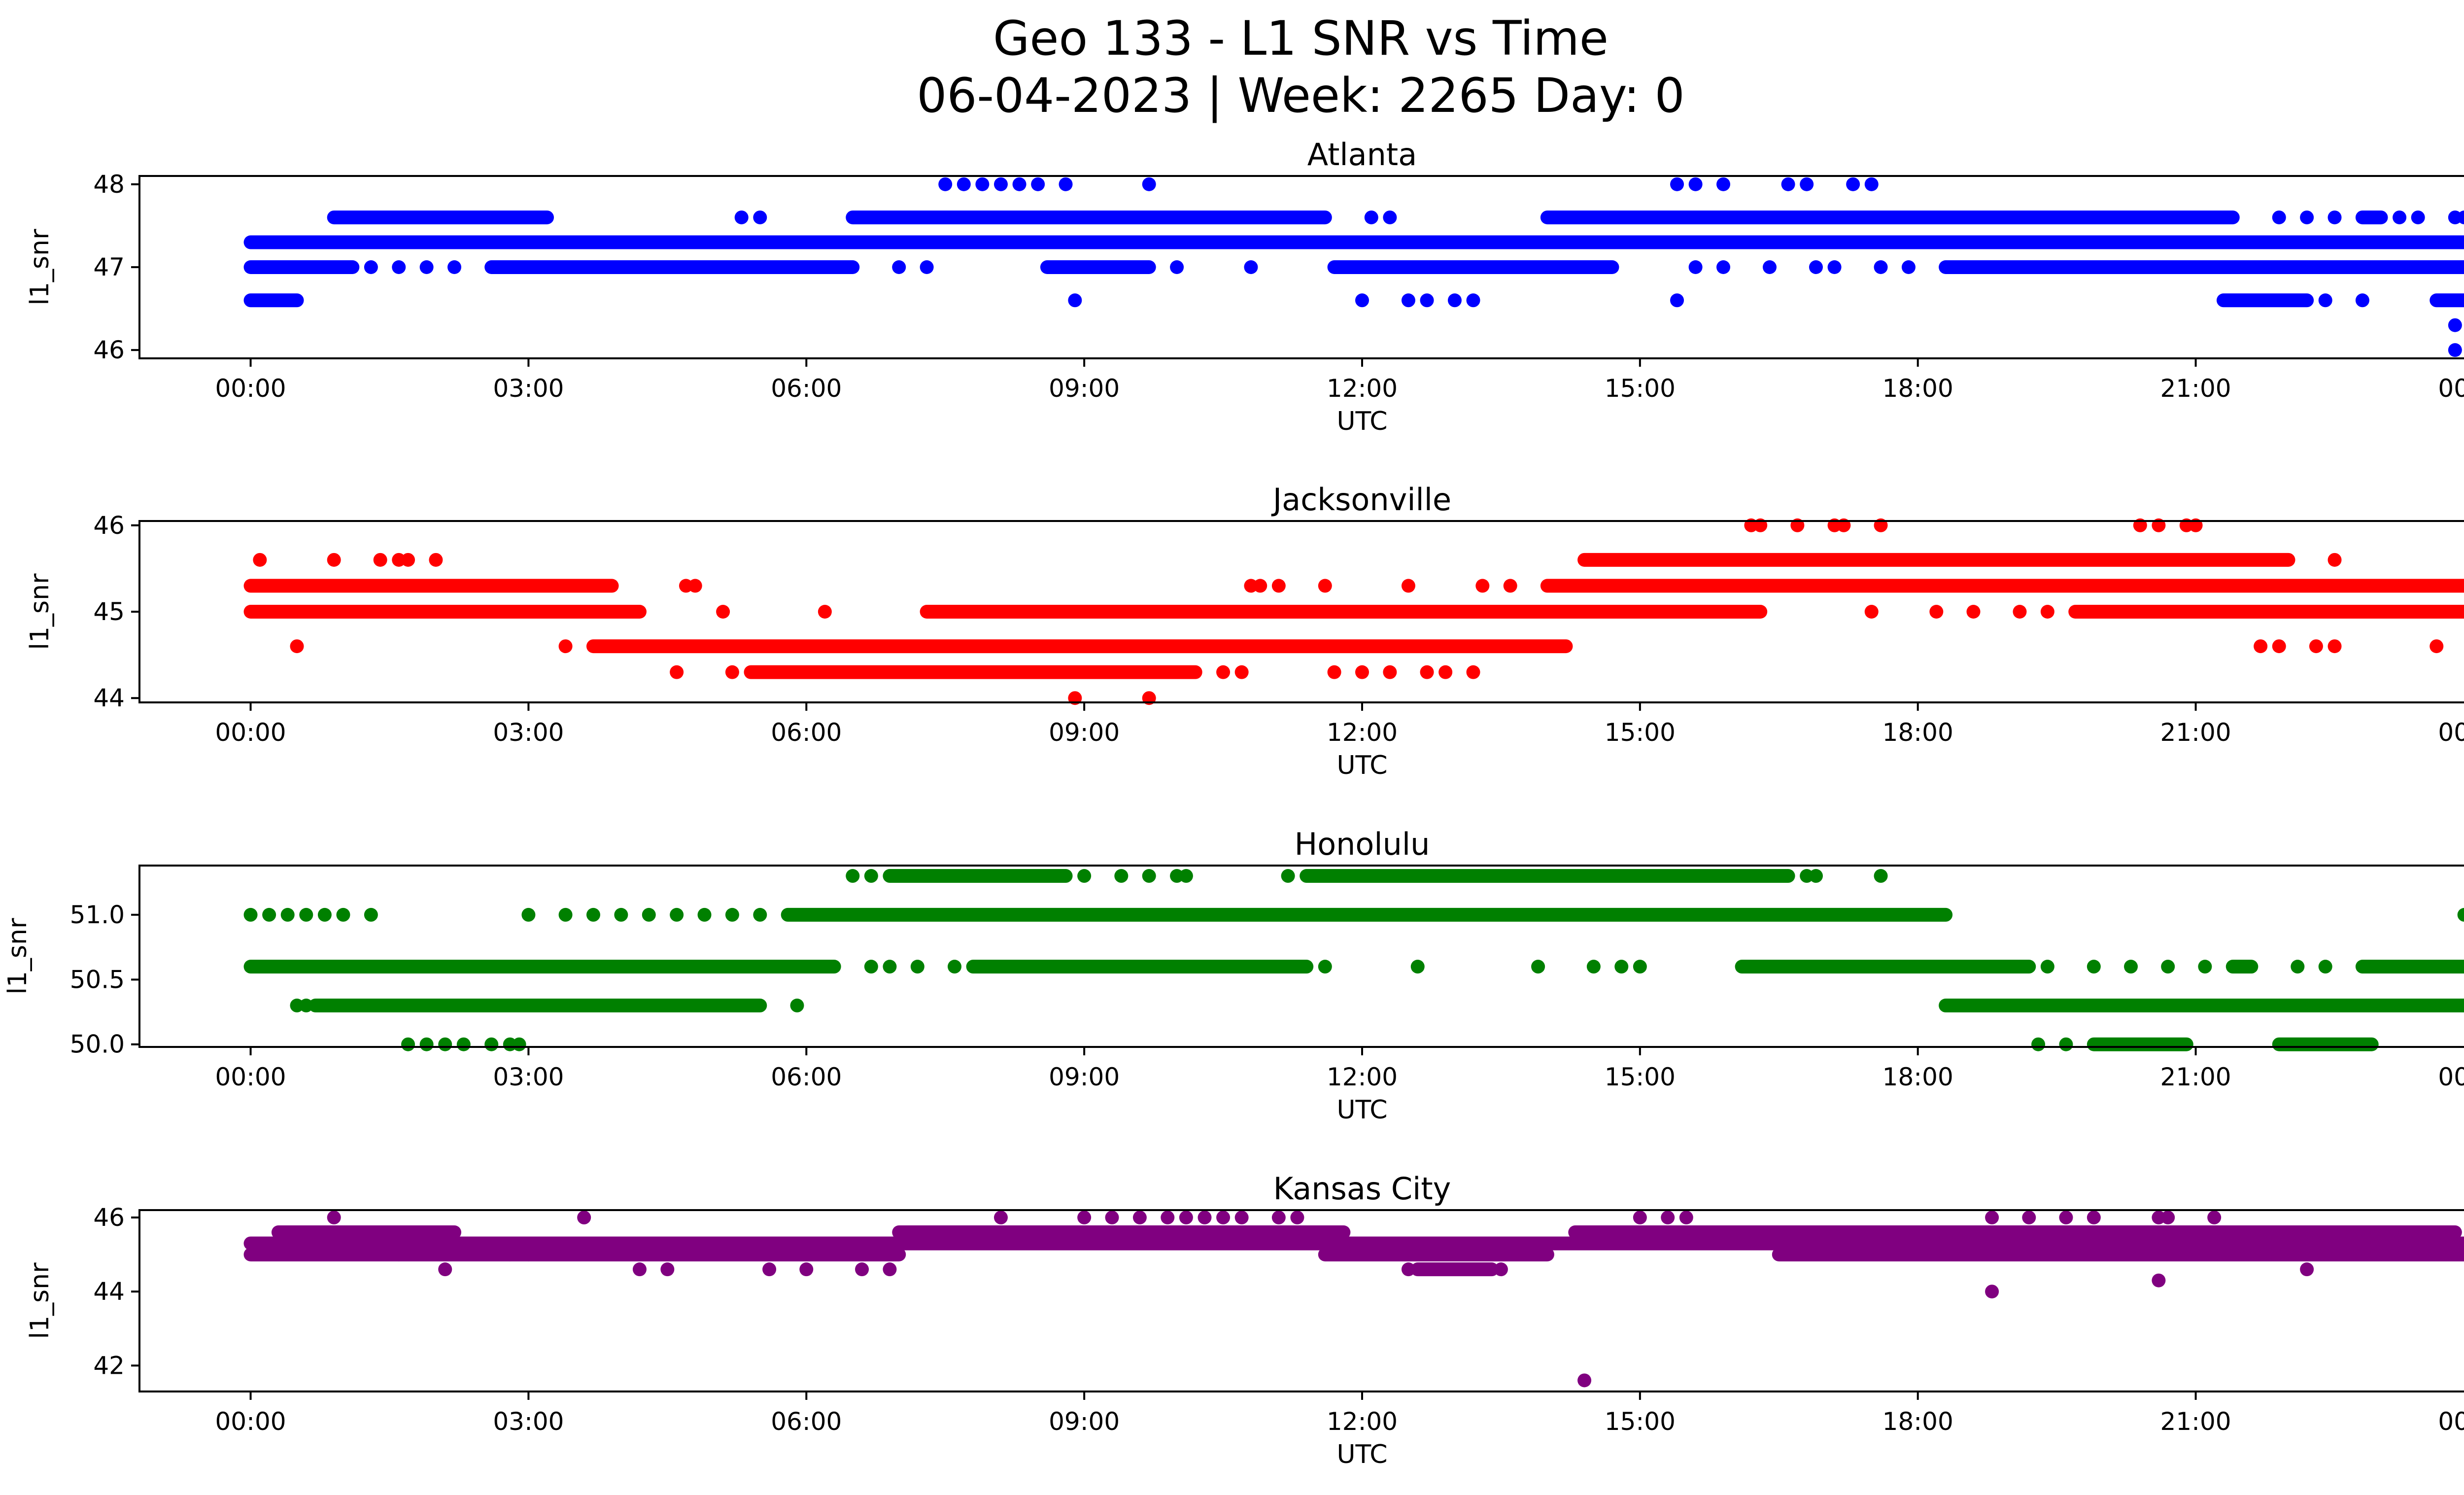 This screenshot has height=1495, width=2464. I want to click on x-tick-label: 09:00, so click(1084, 732).